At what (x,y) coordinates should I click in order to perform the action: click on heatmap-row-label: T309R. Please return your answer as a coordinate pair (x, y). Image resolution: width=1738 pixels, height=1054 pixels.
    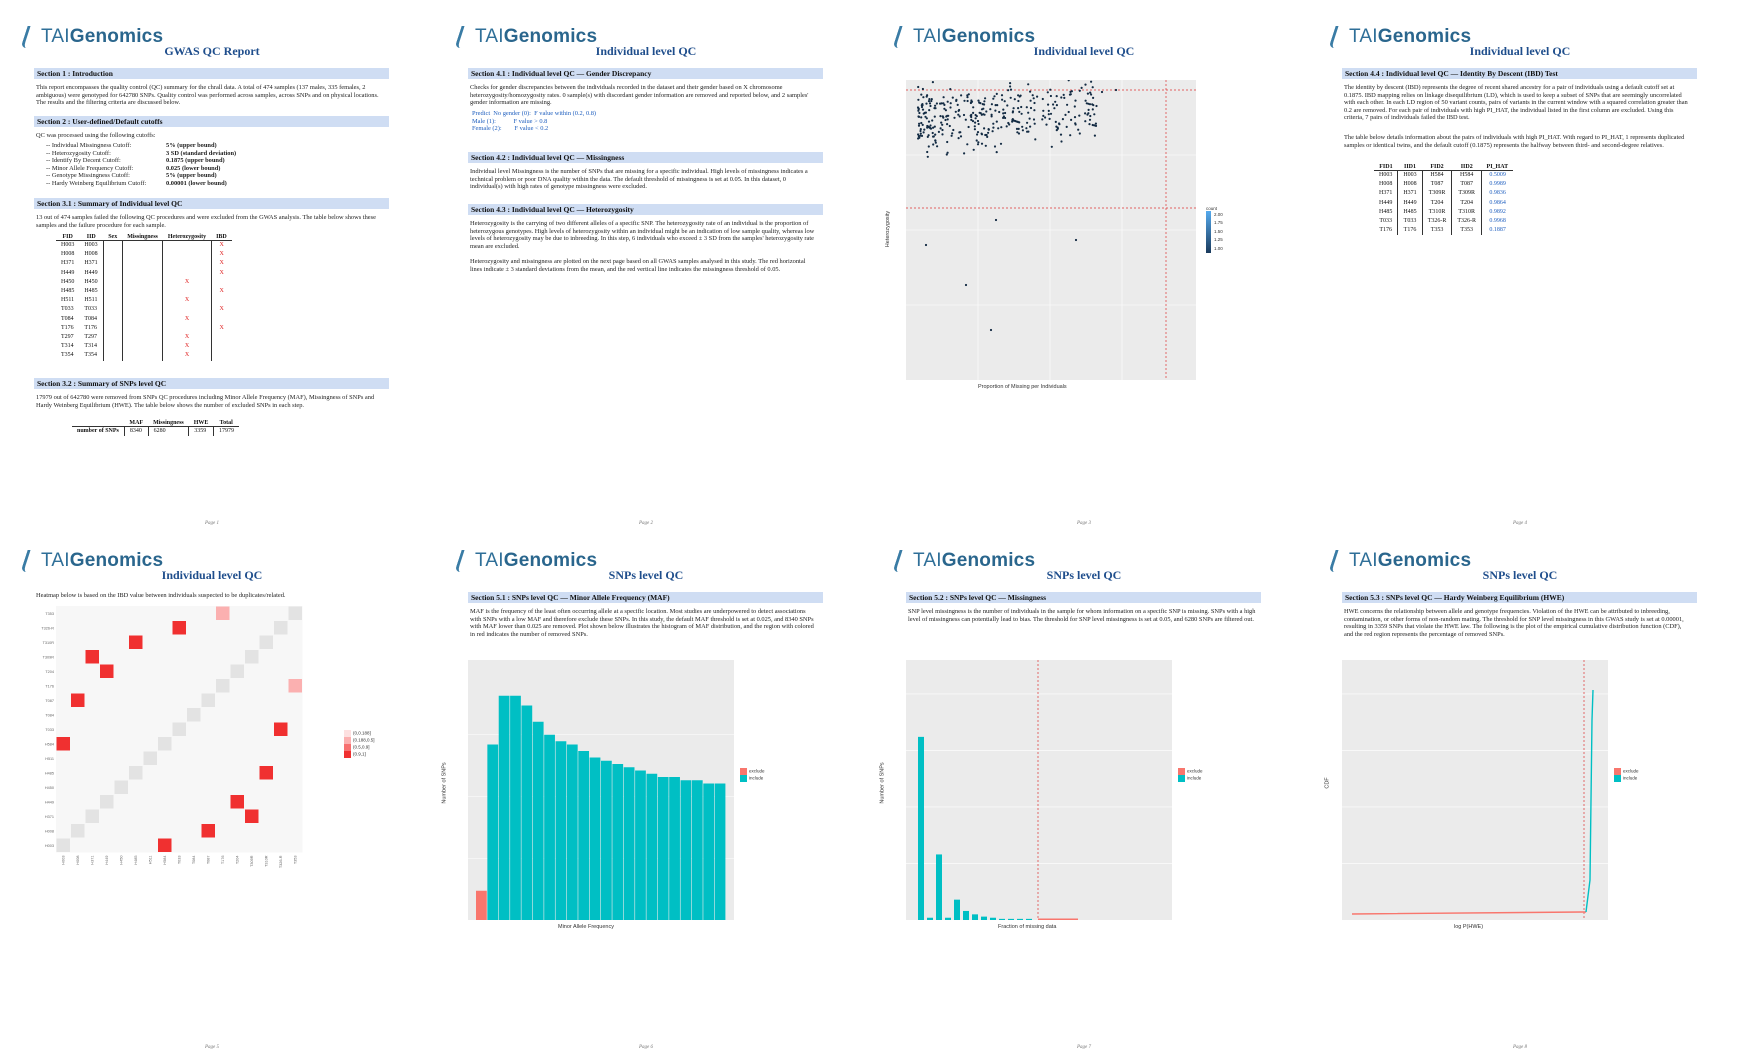
    Looking at the image, I should click on (49, 657).